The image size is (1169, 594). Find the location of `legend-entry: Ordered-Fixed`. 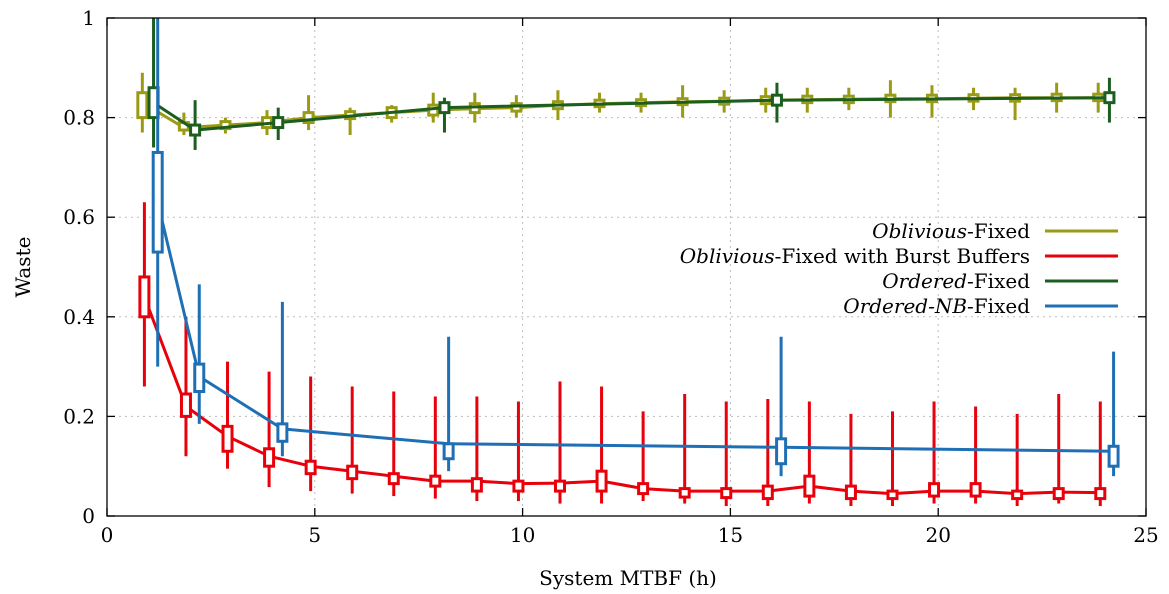

legend-entry: Ordered-Fixed is located at coordinates (1000, 281).